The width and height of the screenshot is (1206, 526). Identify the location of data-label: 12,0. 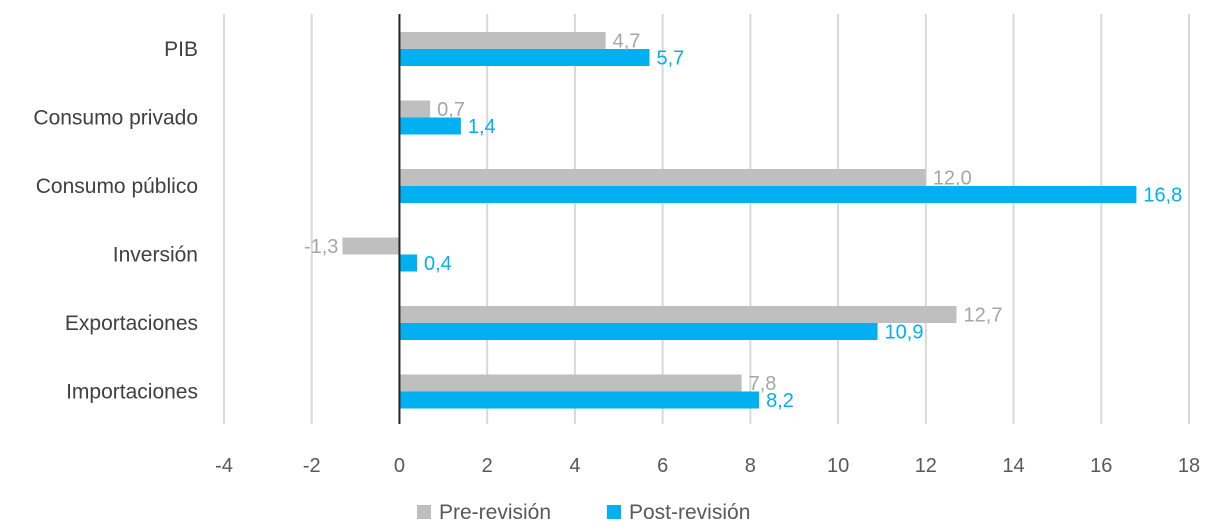
(952, 179).